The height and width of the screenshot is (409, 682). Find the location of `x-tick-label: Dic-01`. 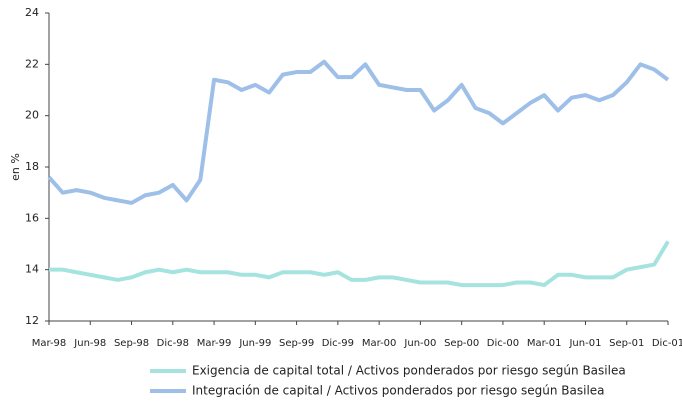

x-tick-label: Dic-01 is located at coordinates (667, 343).